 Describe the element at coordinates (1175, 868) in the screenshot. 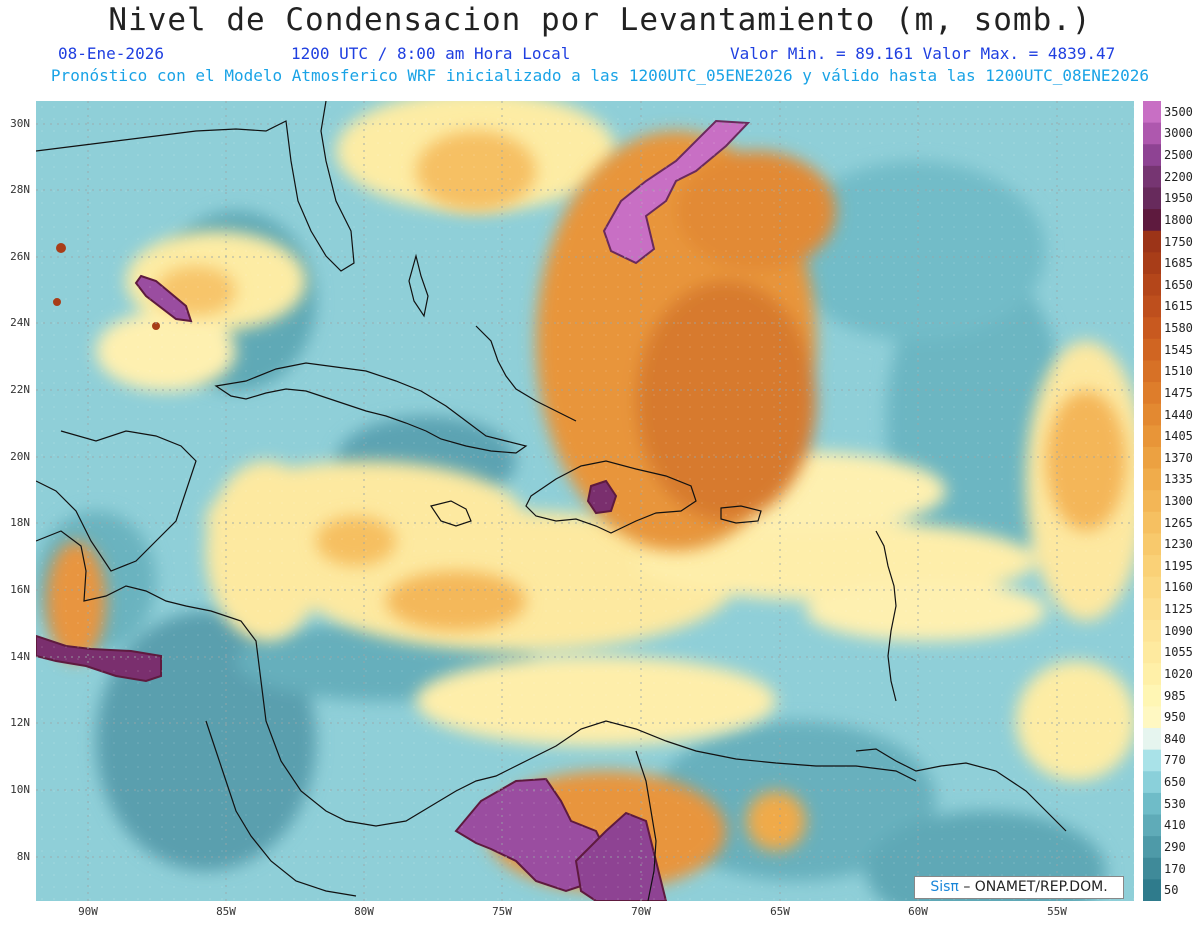

I see `colorbar-label: 170` at that location.